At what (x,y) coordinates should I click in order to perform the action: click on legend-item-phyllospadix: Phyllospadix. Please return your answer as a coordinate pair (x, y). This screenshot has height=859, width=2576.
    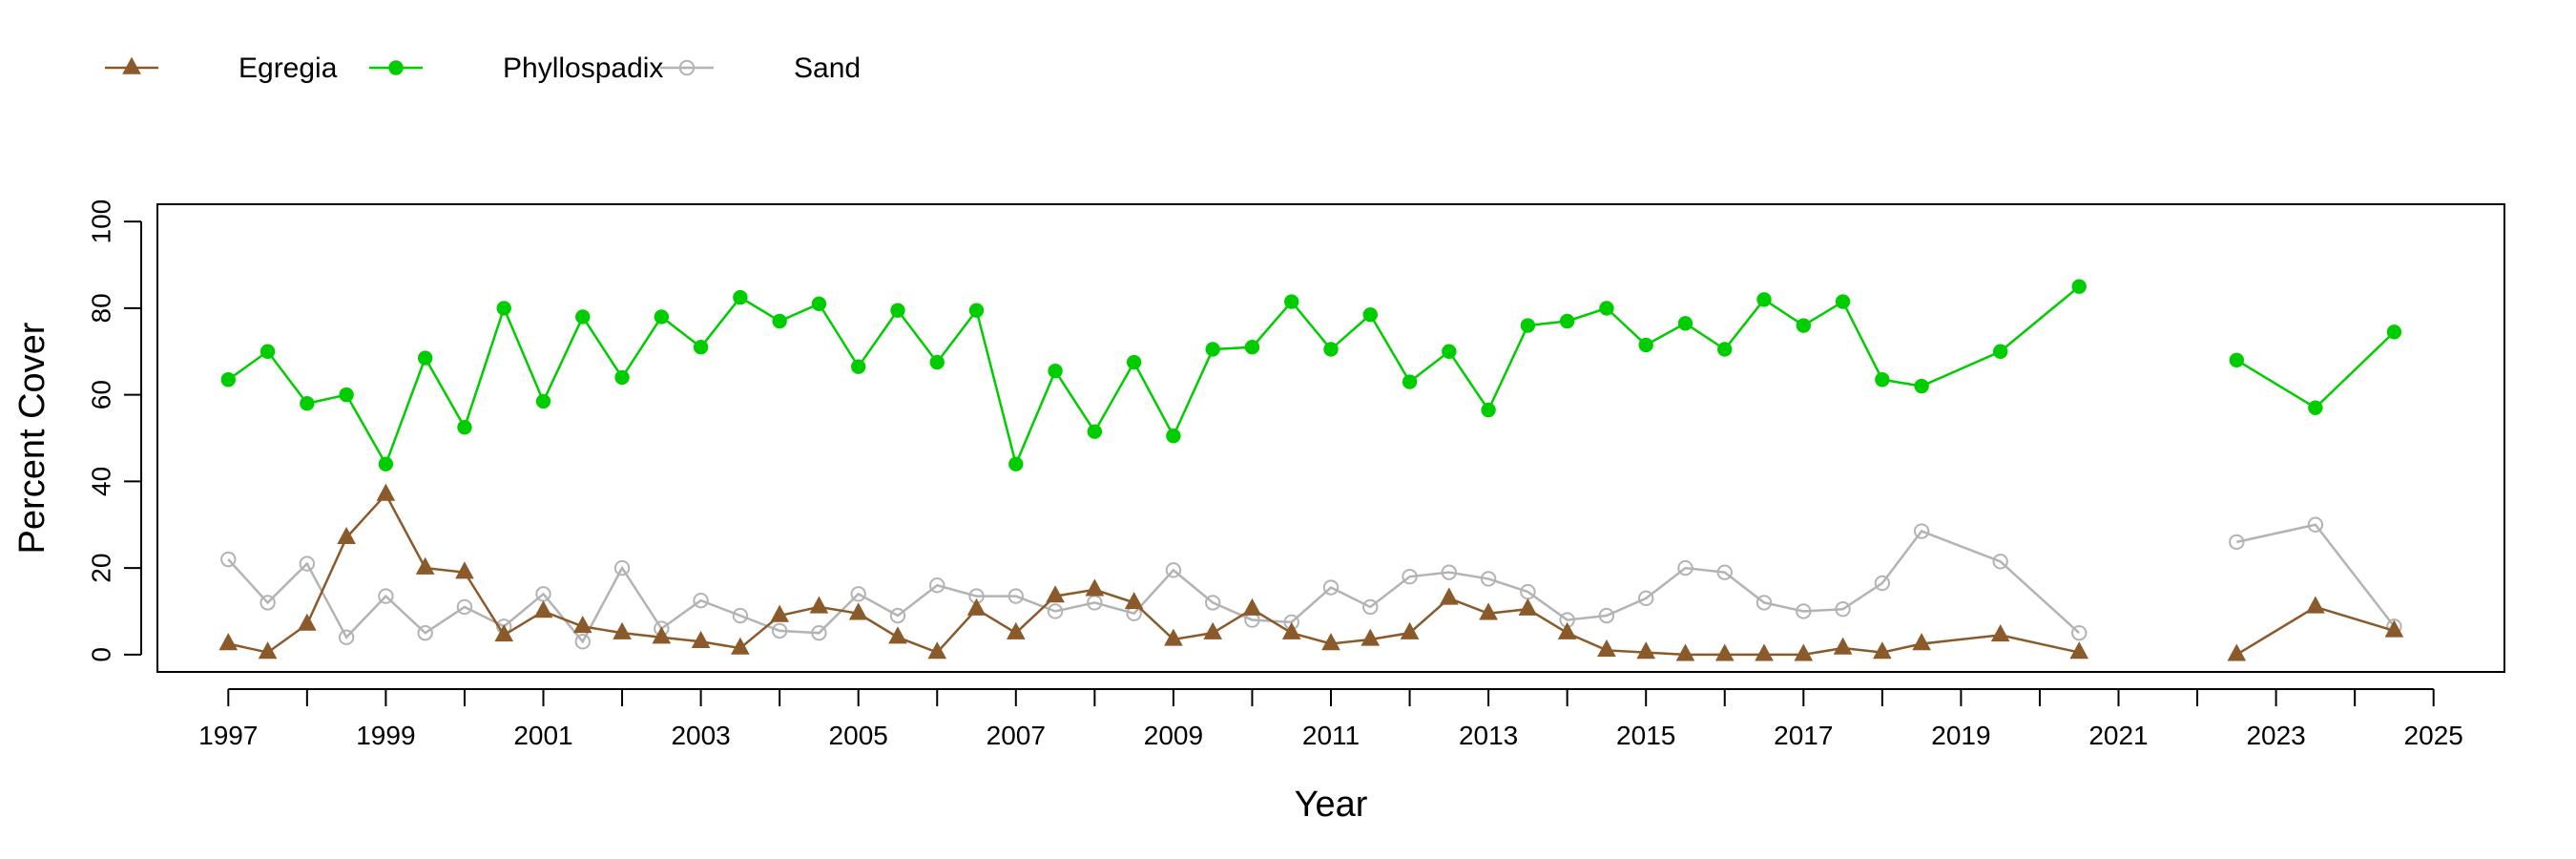
    Looking at the image, I should click on (516, 68).